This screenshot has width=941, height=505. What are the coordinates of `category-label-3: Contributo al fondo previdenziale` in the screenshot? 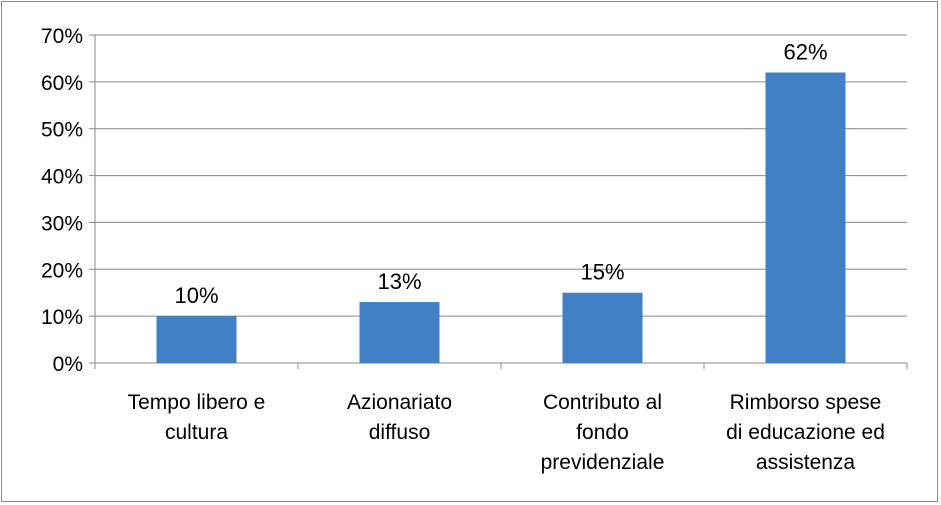 It's located at (603, 432).